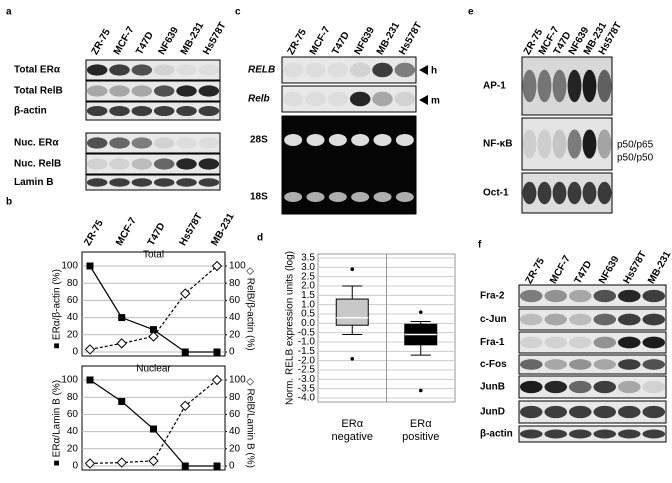  Describe the element at coordinates (349, 70) in the screenshot. I see `blot` at that location.